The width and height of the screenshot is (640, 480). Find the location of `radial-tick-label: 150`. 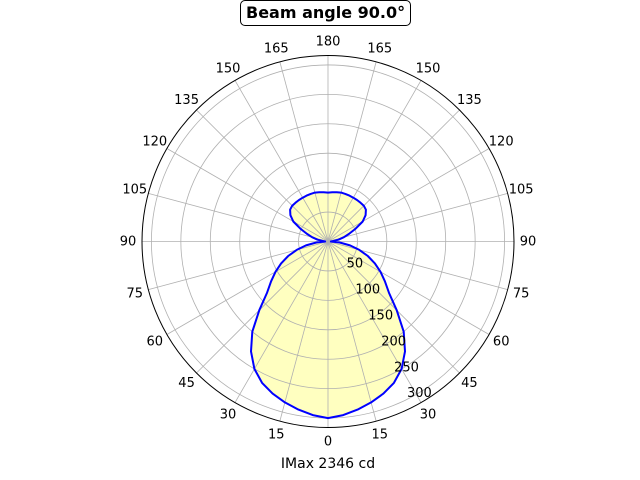

radial-tick-label: 150 is located at coordinates (380, 315).